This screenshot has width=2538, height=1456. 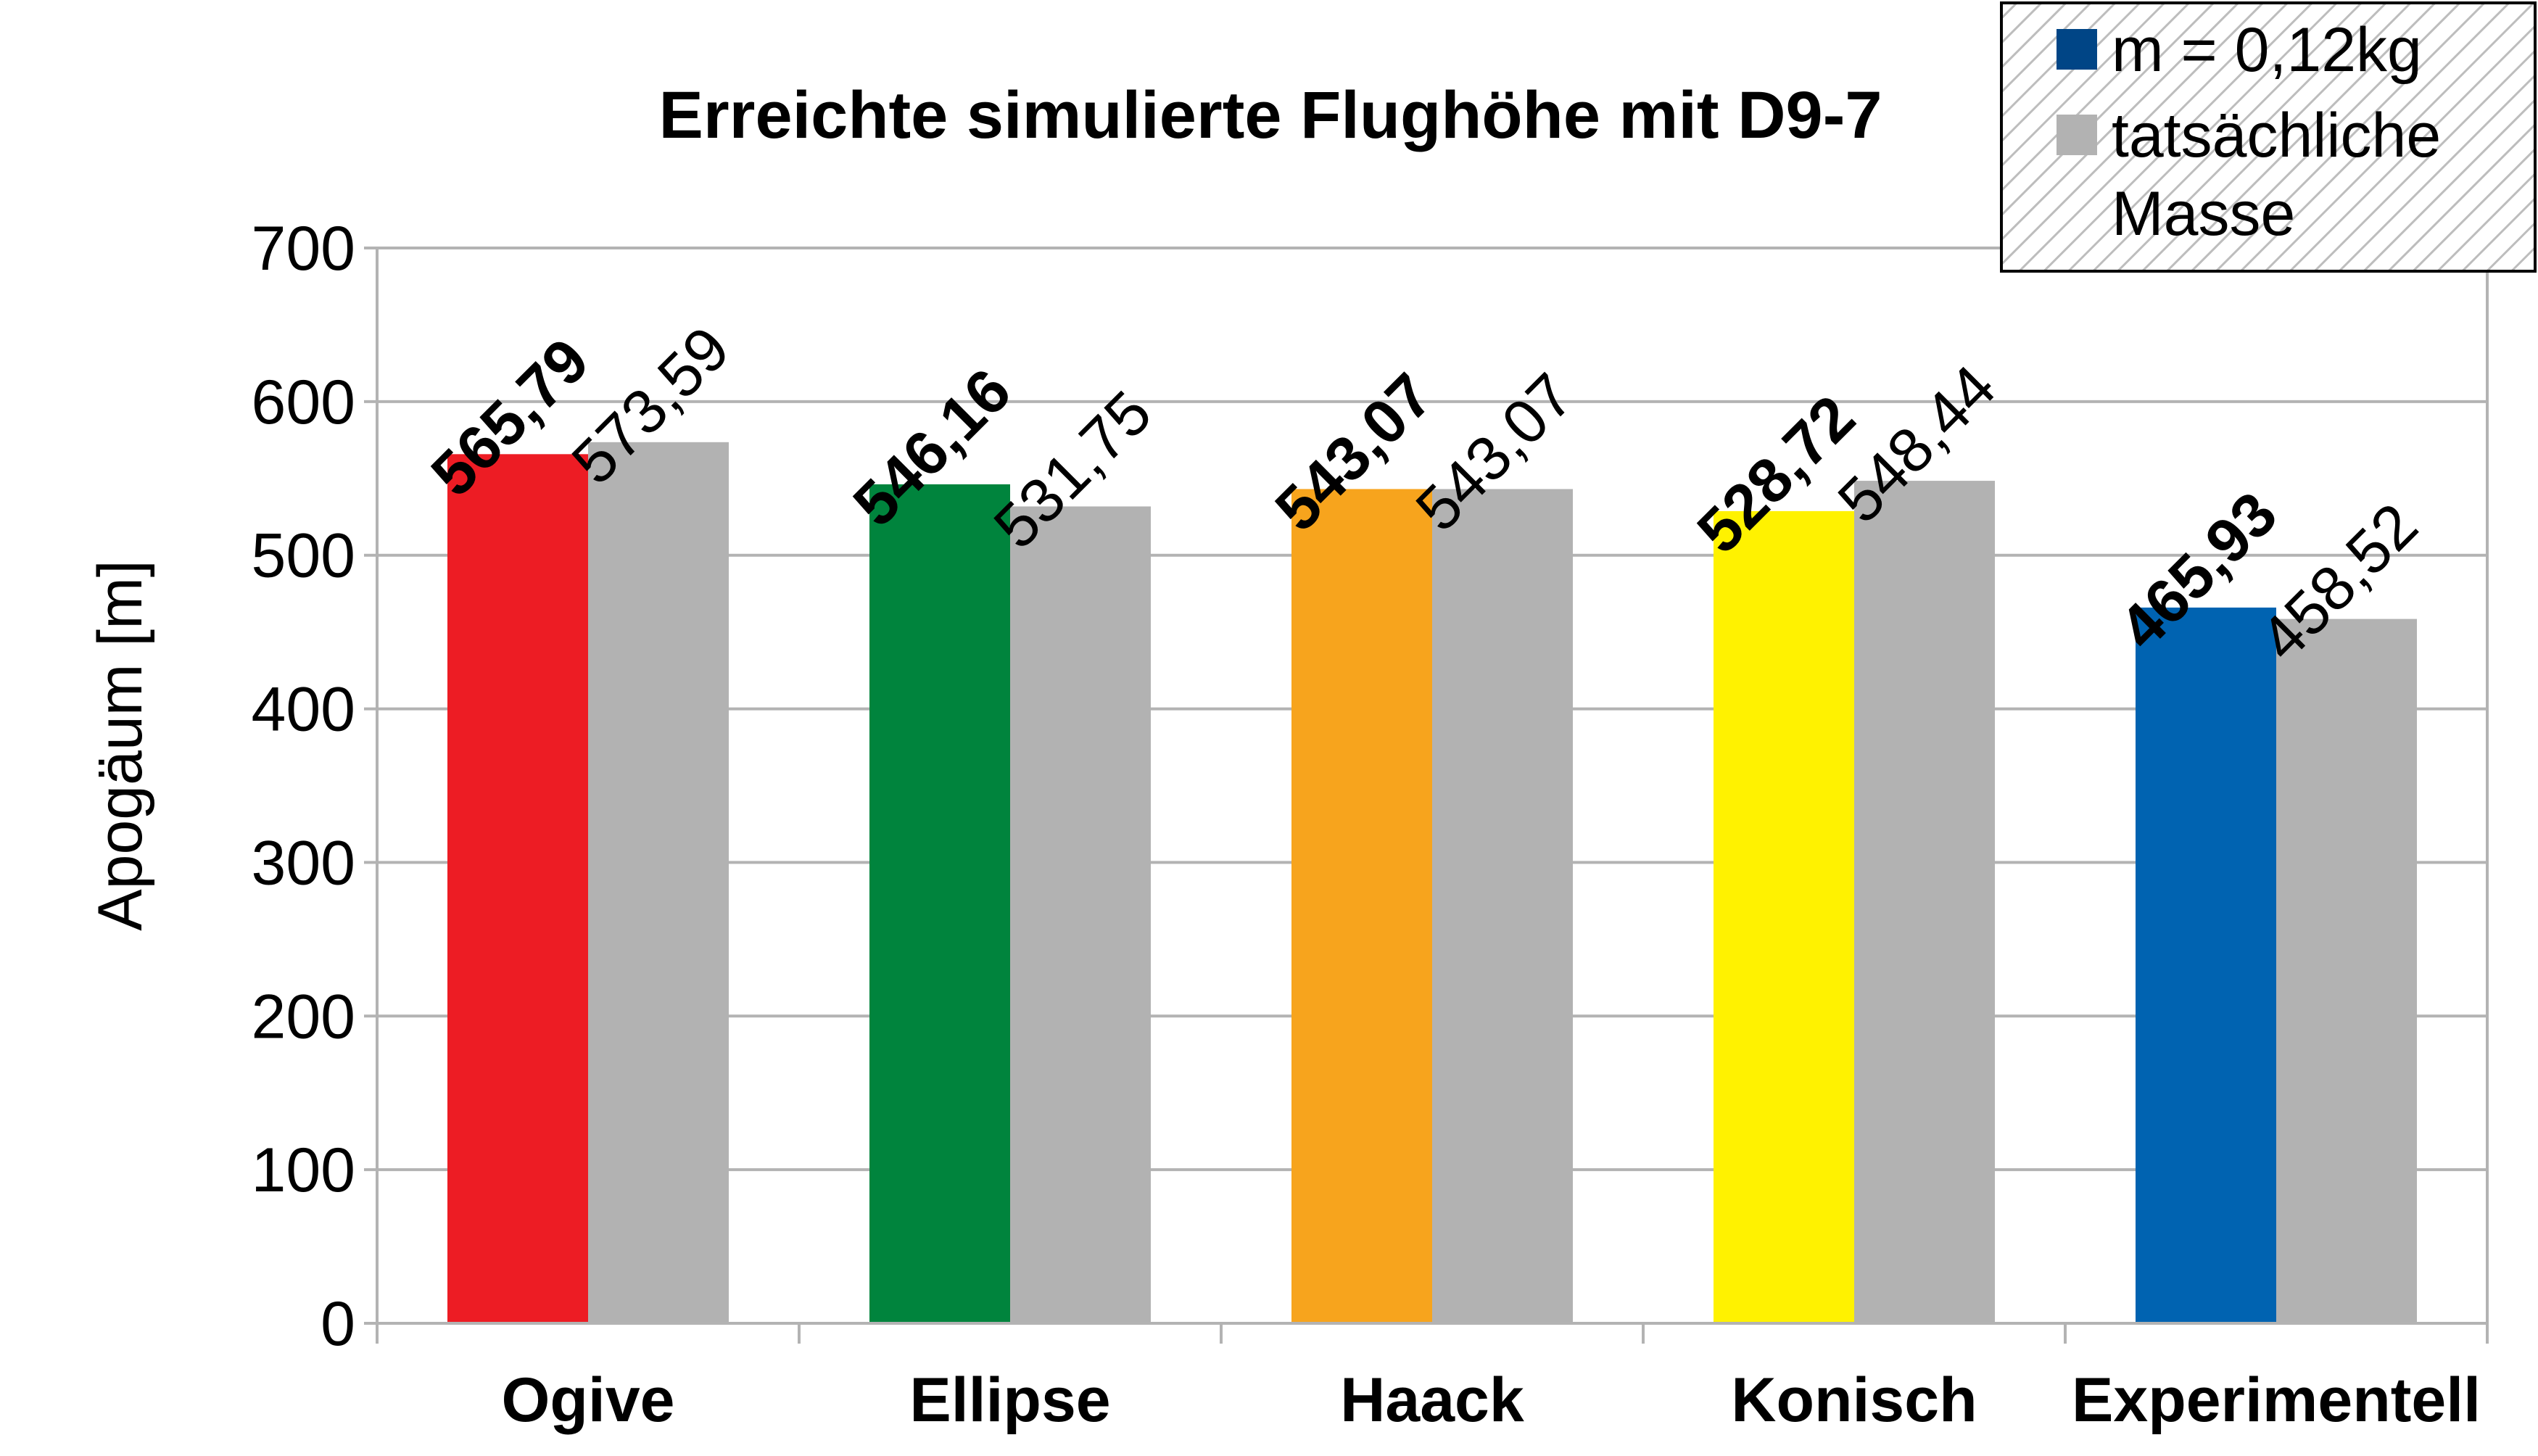 I want to click on y-tick-label: 600, so click(x=304, y=402).